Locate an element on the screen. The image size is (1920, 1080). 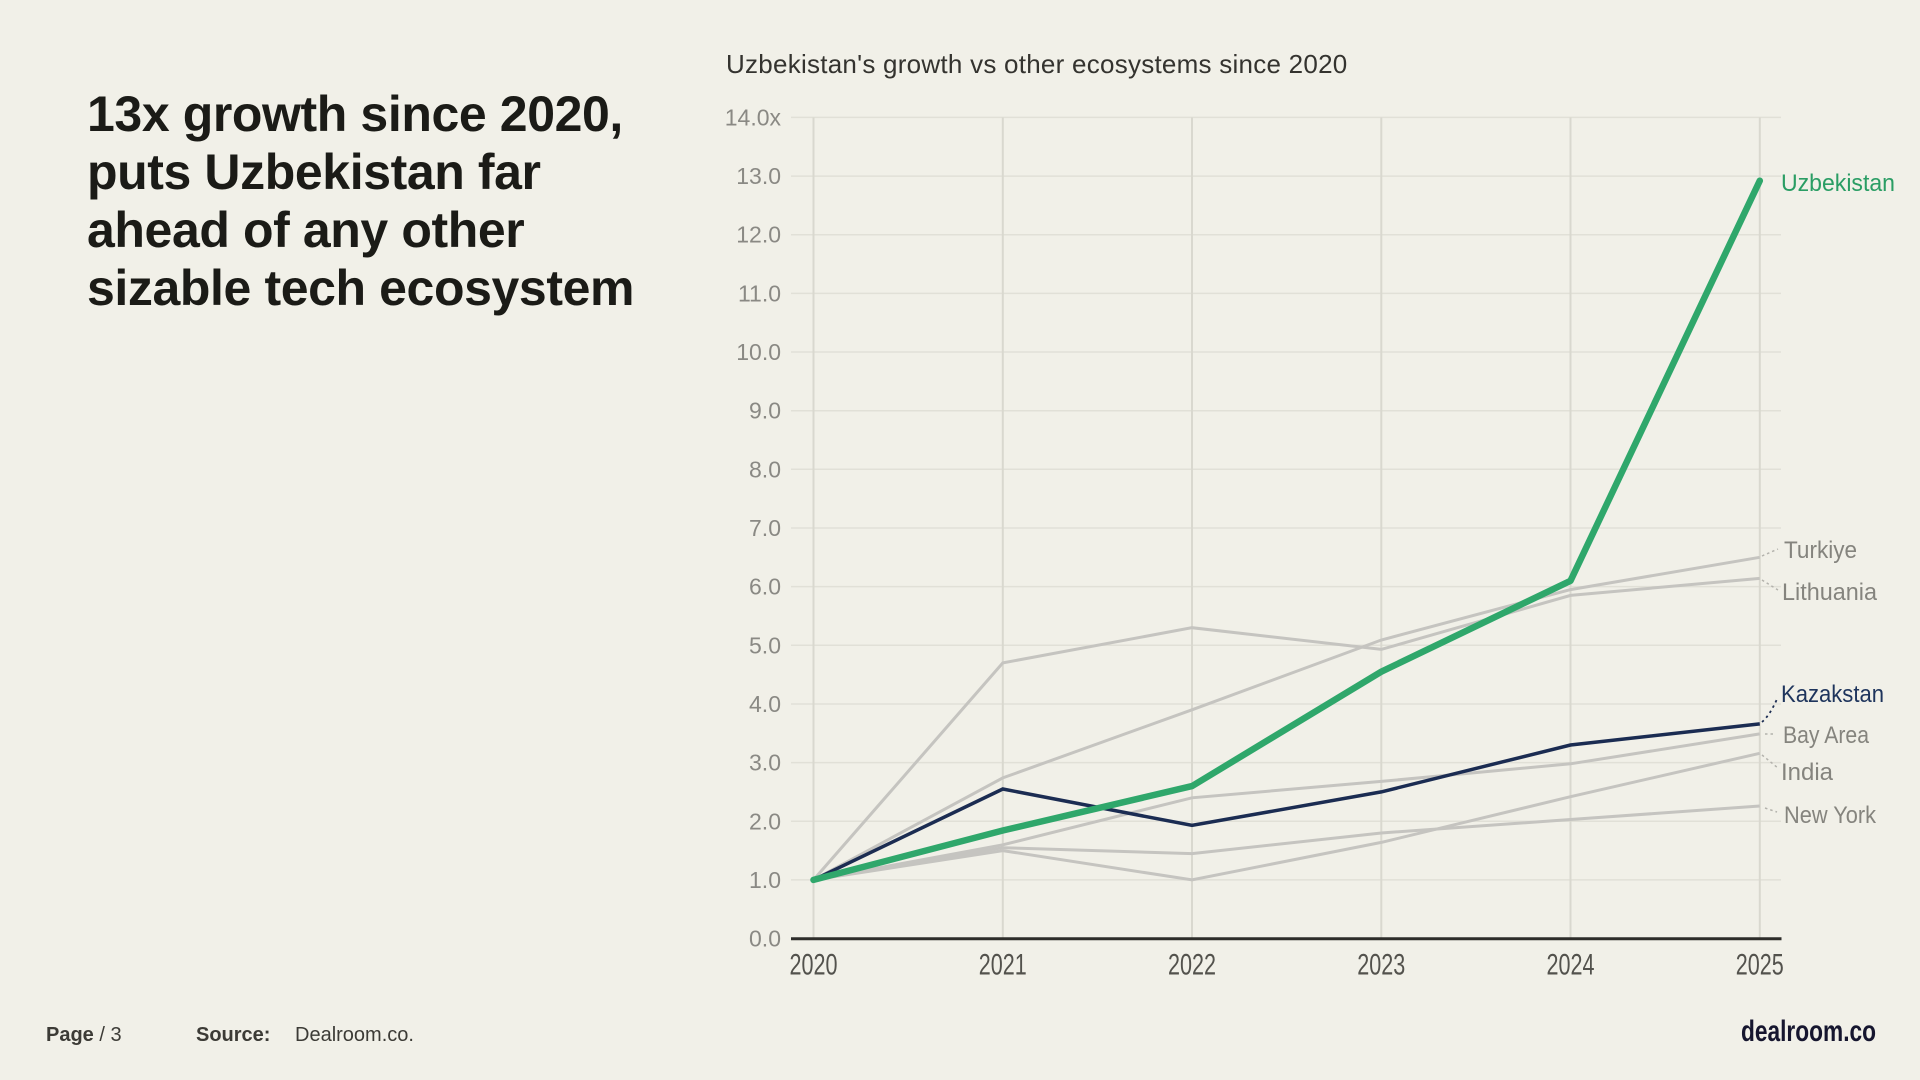
svg-text: 12.0 is located at coordinates (758, 235).